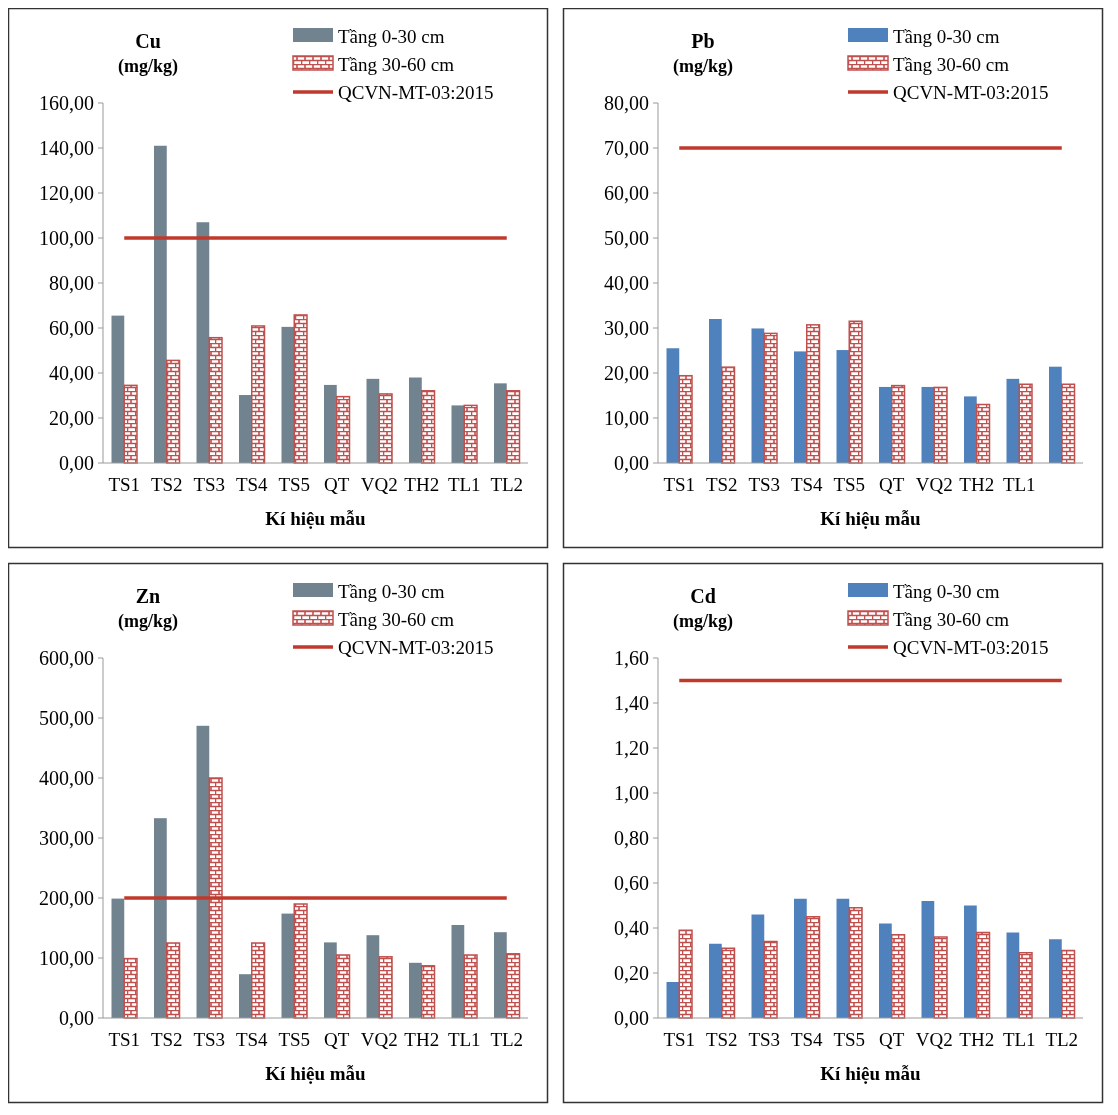  Describe the element at coordinates (764, 1039) in the screenshot. I see `x-tick-label: TS3` at that location.